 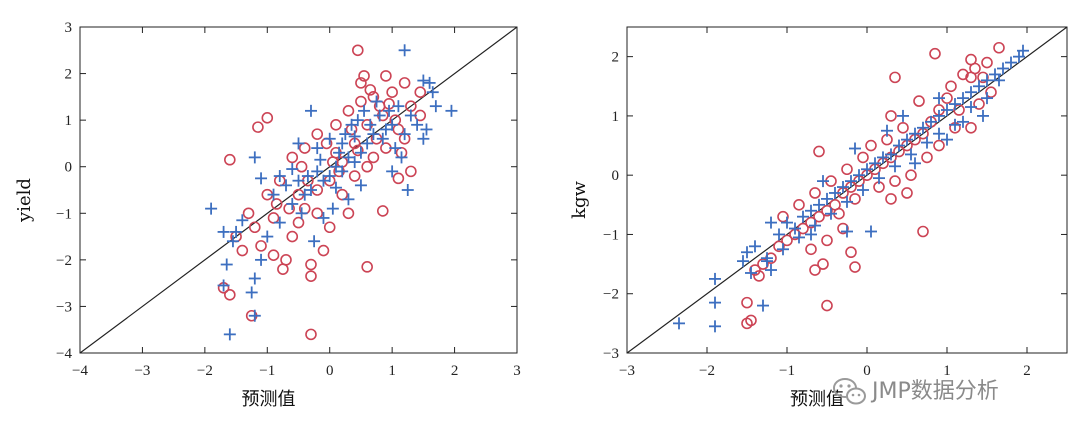 What do you see at coordinates (64, 214) in the screenshot?
I see `y-tick-label: −1` at bounding box center [64, 214].